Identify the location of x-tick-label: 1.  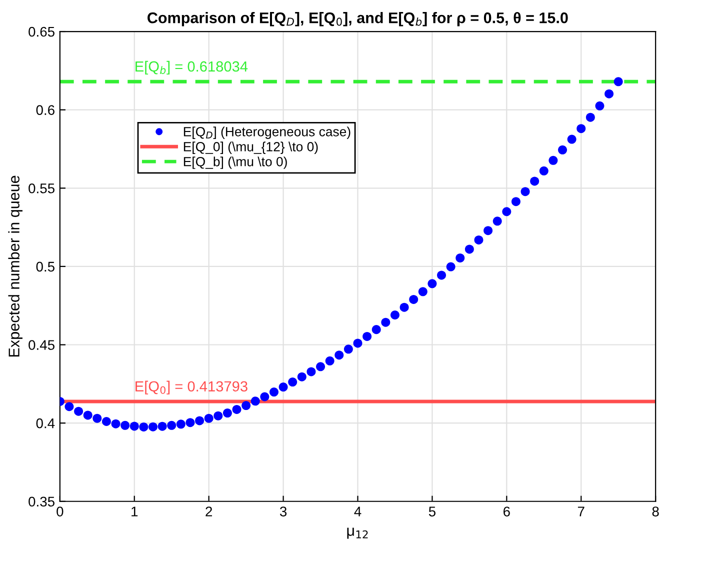
(135, 511).